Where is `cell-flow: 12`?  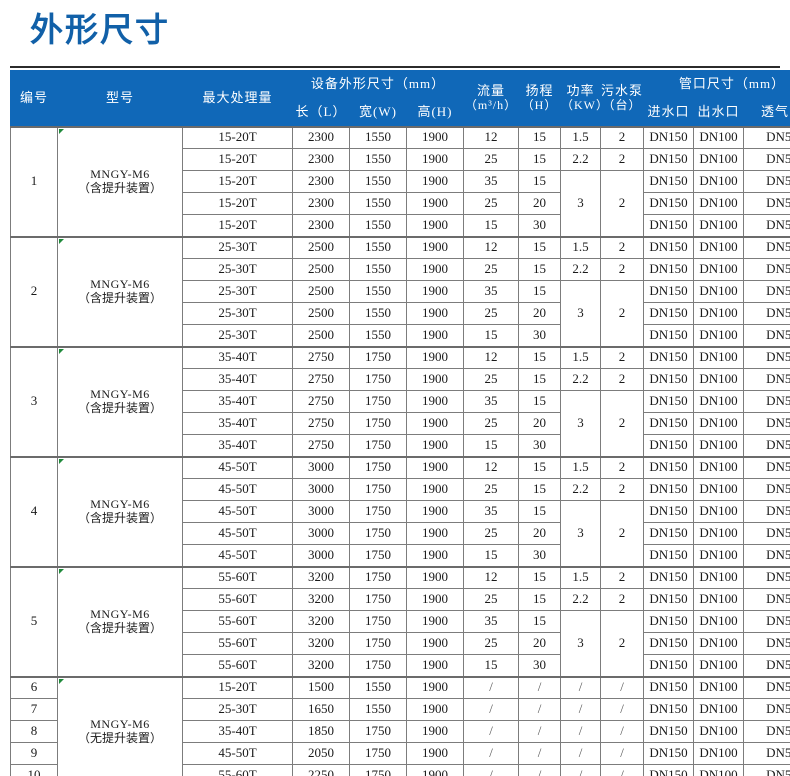
cell-flow: 12 is located at coordinates (491, 467).